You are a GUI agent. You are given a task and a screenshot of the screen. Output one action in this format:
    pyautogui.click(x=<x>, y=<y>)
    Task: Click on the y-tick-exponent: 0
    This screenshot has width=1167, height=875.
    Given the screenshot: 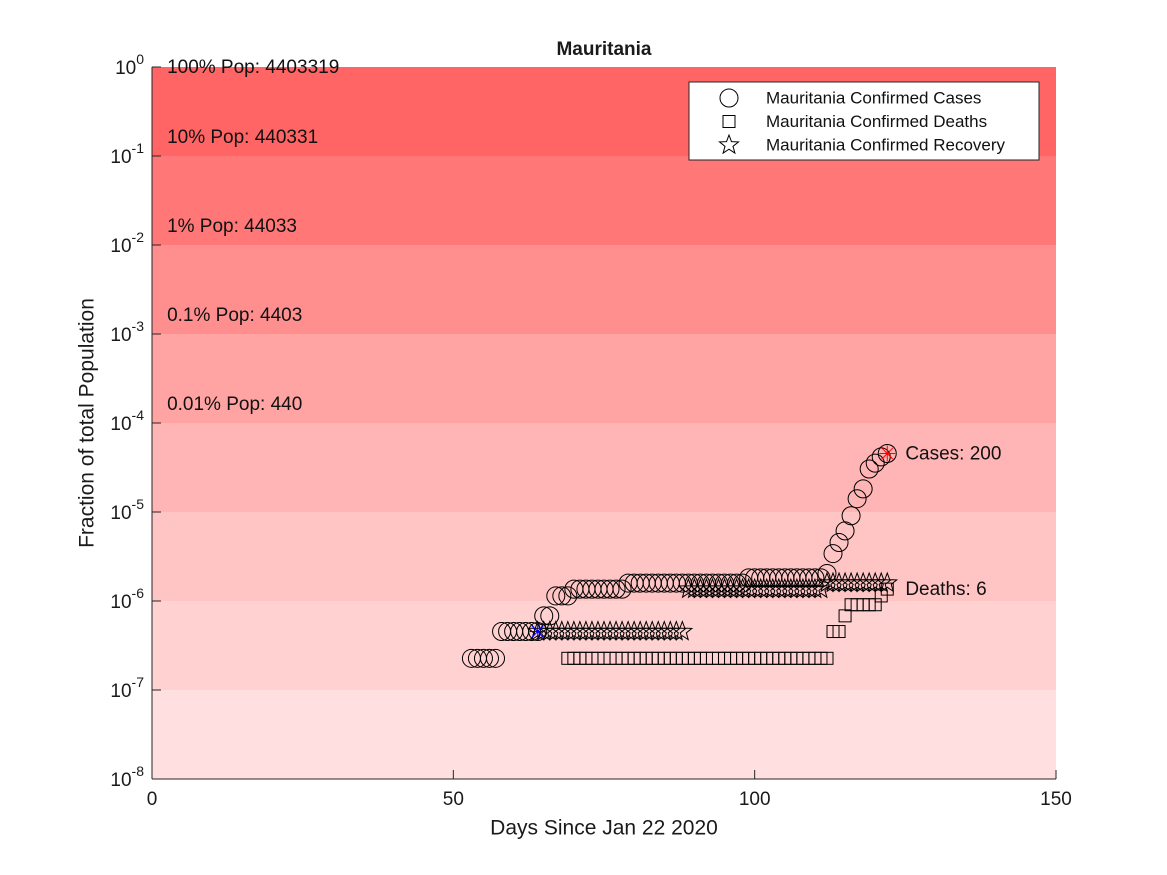 What is the action you would take?
    pyautogui.click(x=140, y=59)
    